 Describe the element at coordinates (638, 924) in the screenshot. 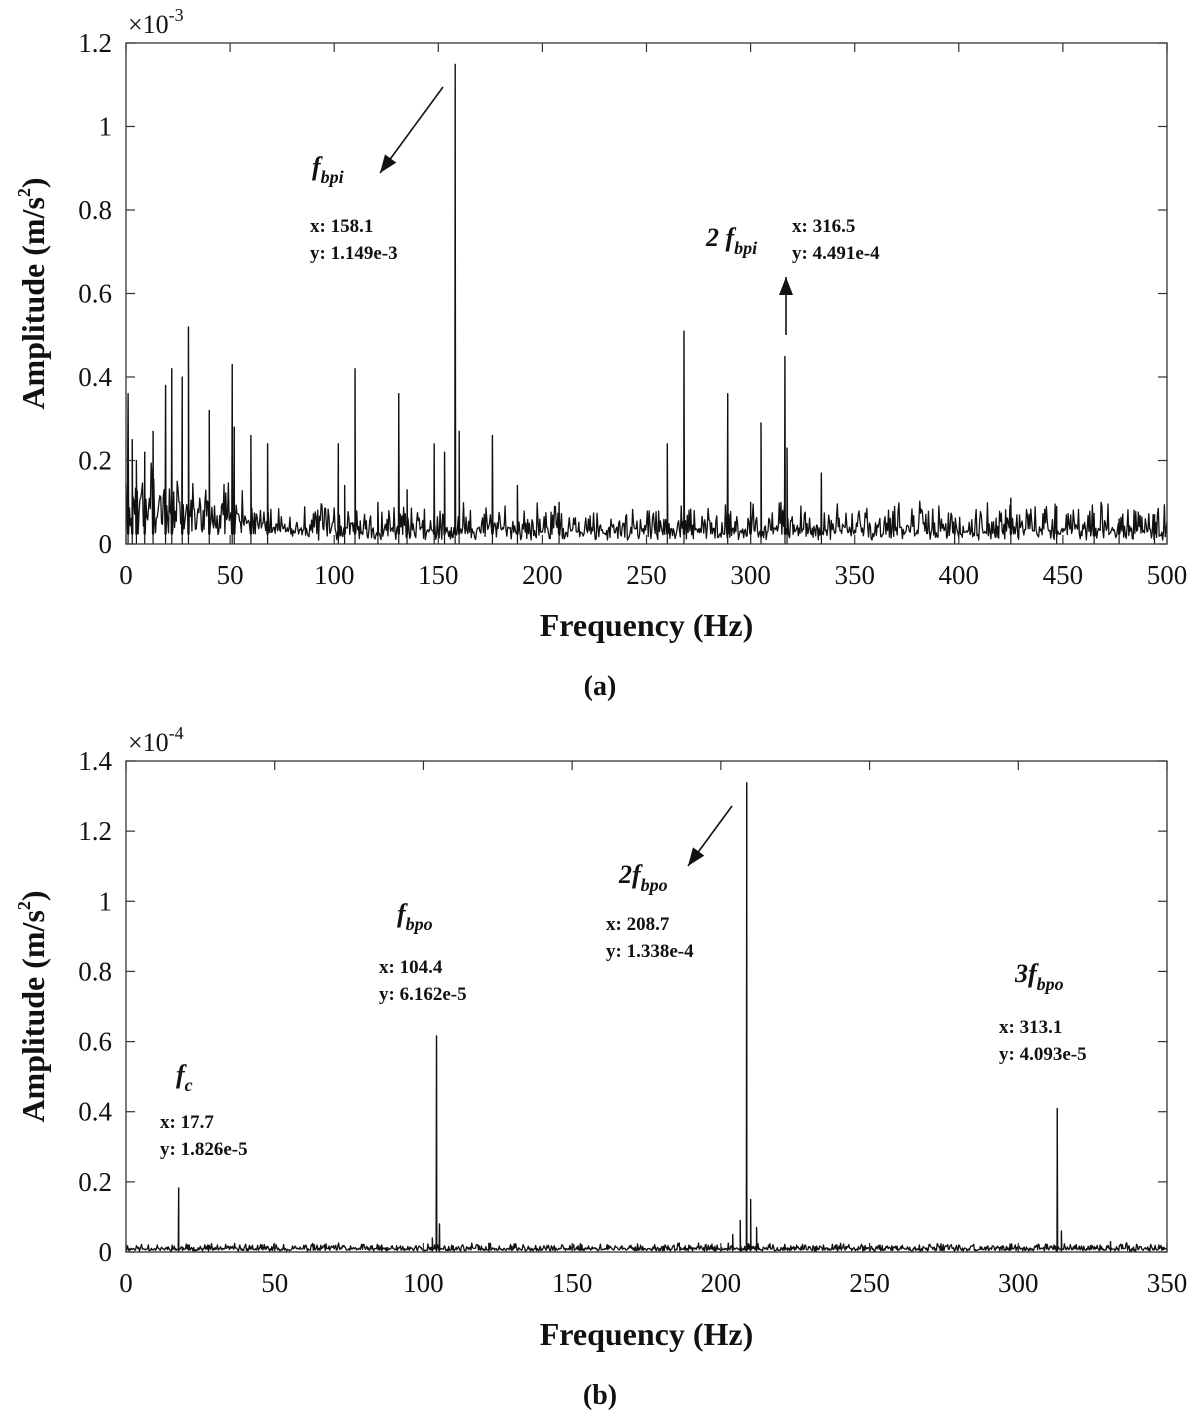

I see `datatip-x: x: 208.7` at that location.